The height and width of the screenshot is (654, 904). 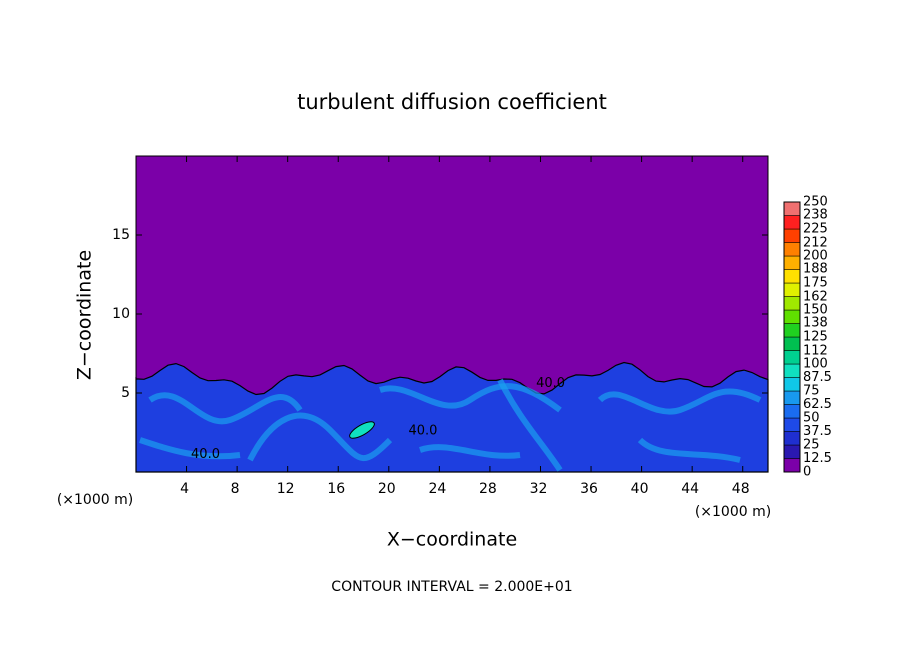 What do you see at coordinates (817, 431) in the screenshot?
I see `colorbar-tick-label: 37.5` at bounding box center [817, 431].